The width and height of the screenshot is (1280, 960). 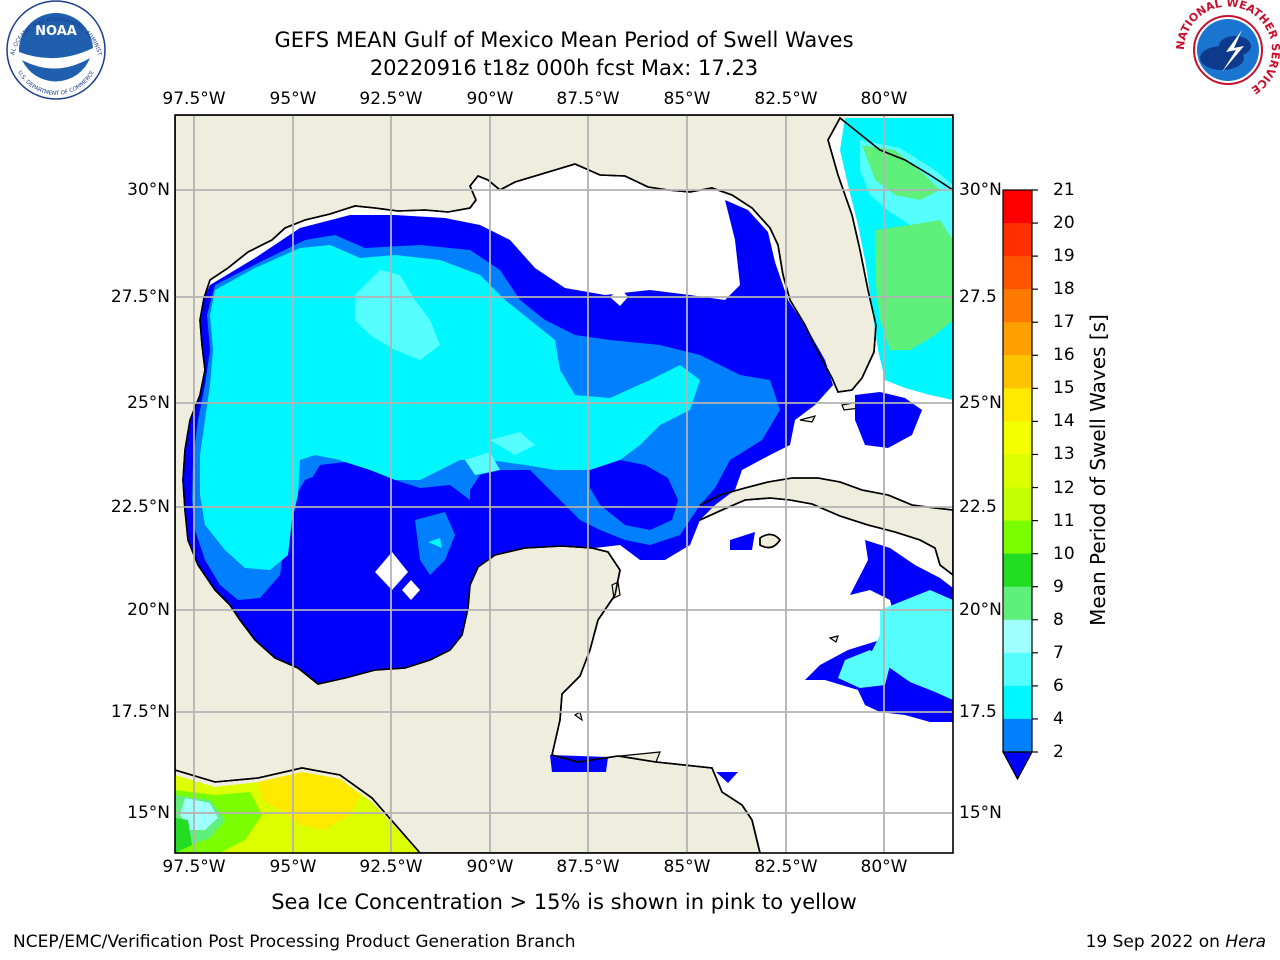 I want to click on lat-label-right: 25°N, so click(x=980, y=403).